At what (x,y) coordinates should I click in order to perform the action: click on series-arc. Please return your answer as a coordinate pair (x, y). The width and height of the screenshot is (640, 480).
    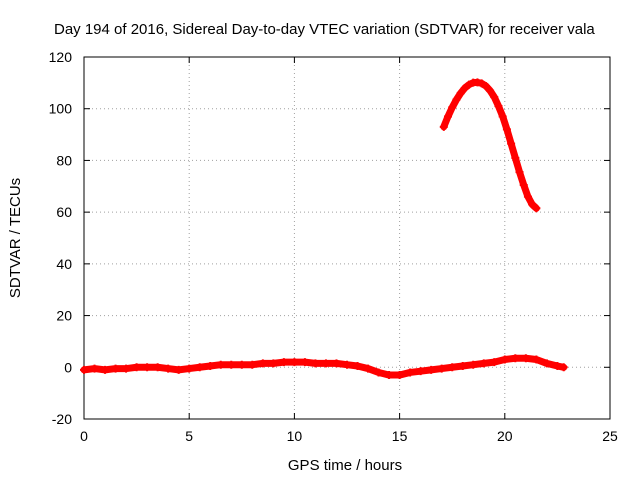
    Looking at the image, I should click on (490, 145).